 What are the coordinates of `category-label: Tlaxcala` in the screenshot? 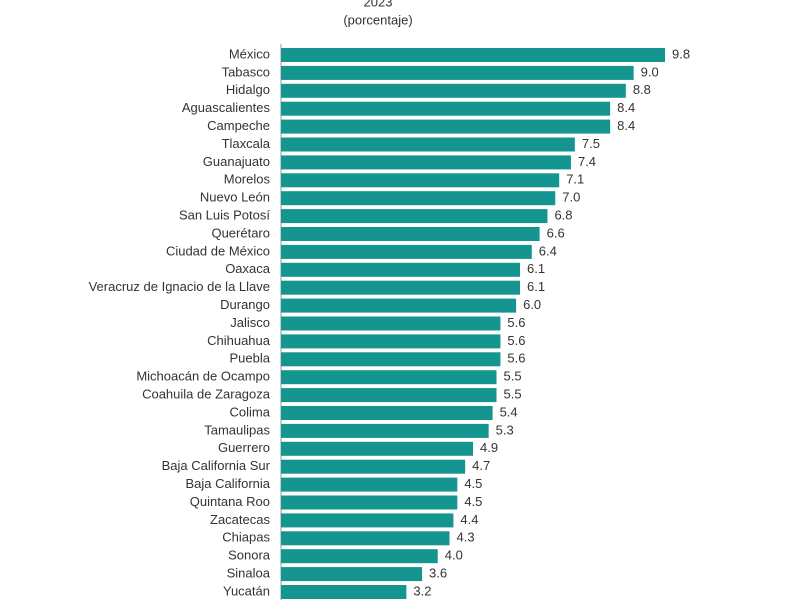 It's located at (246, 143).